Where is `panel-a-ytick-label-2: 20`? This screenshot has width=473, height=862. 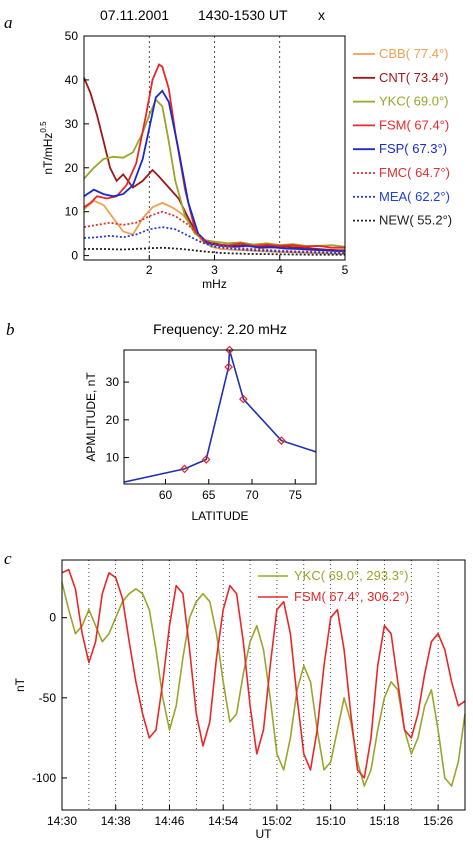 panel-a-ytick-label-2: 20 is located at coordinates (72, 168).